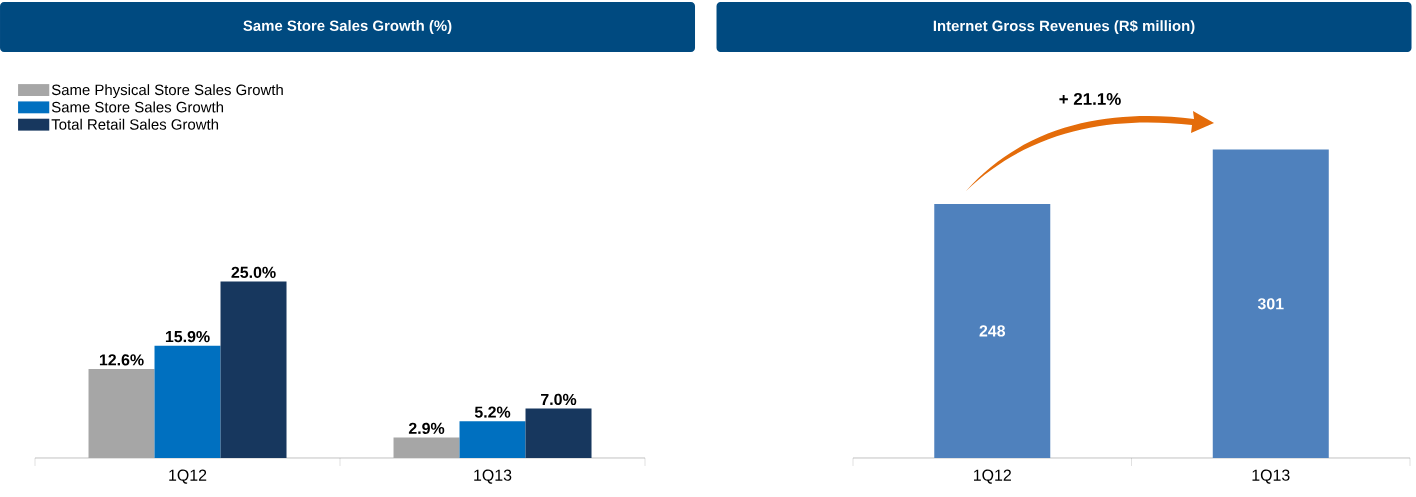 This screenshot has height=497, width=1416. I want to click on data-label: 12.6%, so click(121, 360).